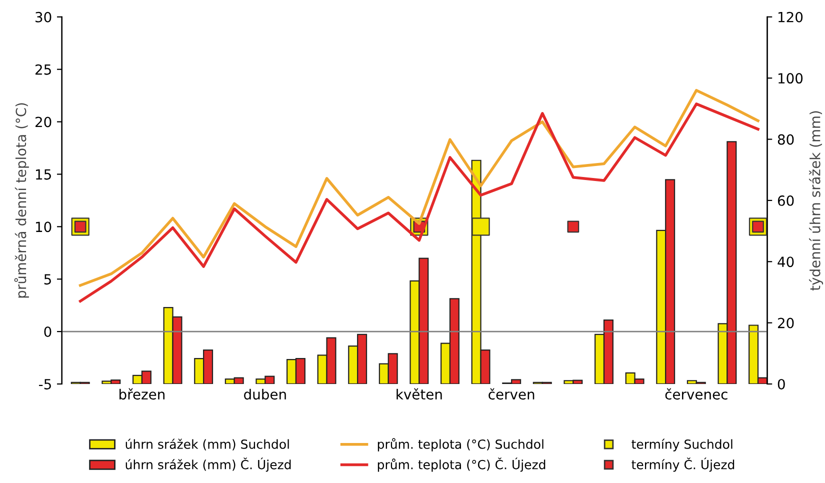 This screenshot has height=483, width=825. I want to click on legend-label: termíny Suchdol, so click(682, 445).